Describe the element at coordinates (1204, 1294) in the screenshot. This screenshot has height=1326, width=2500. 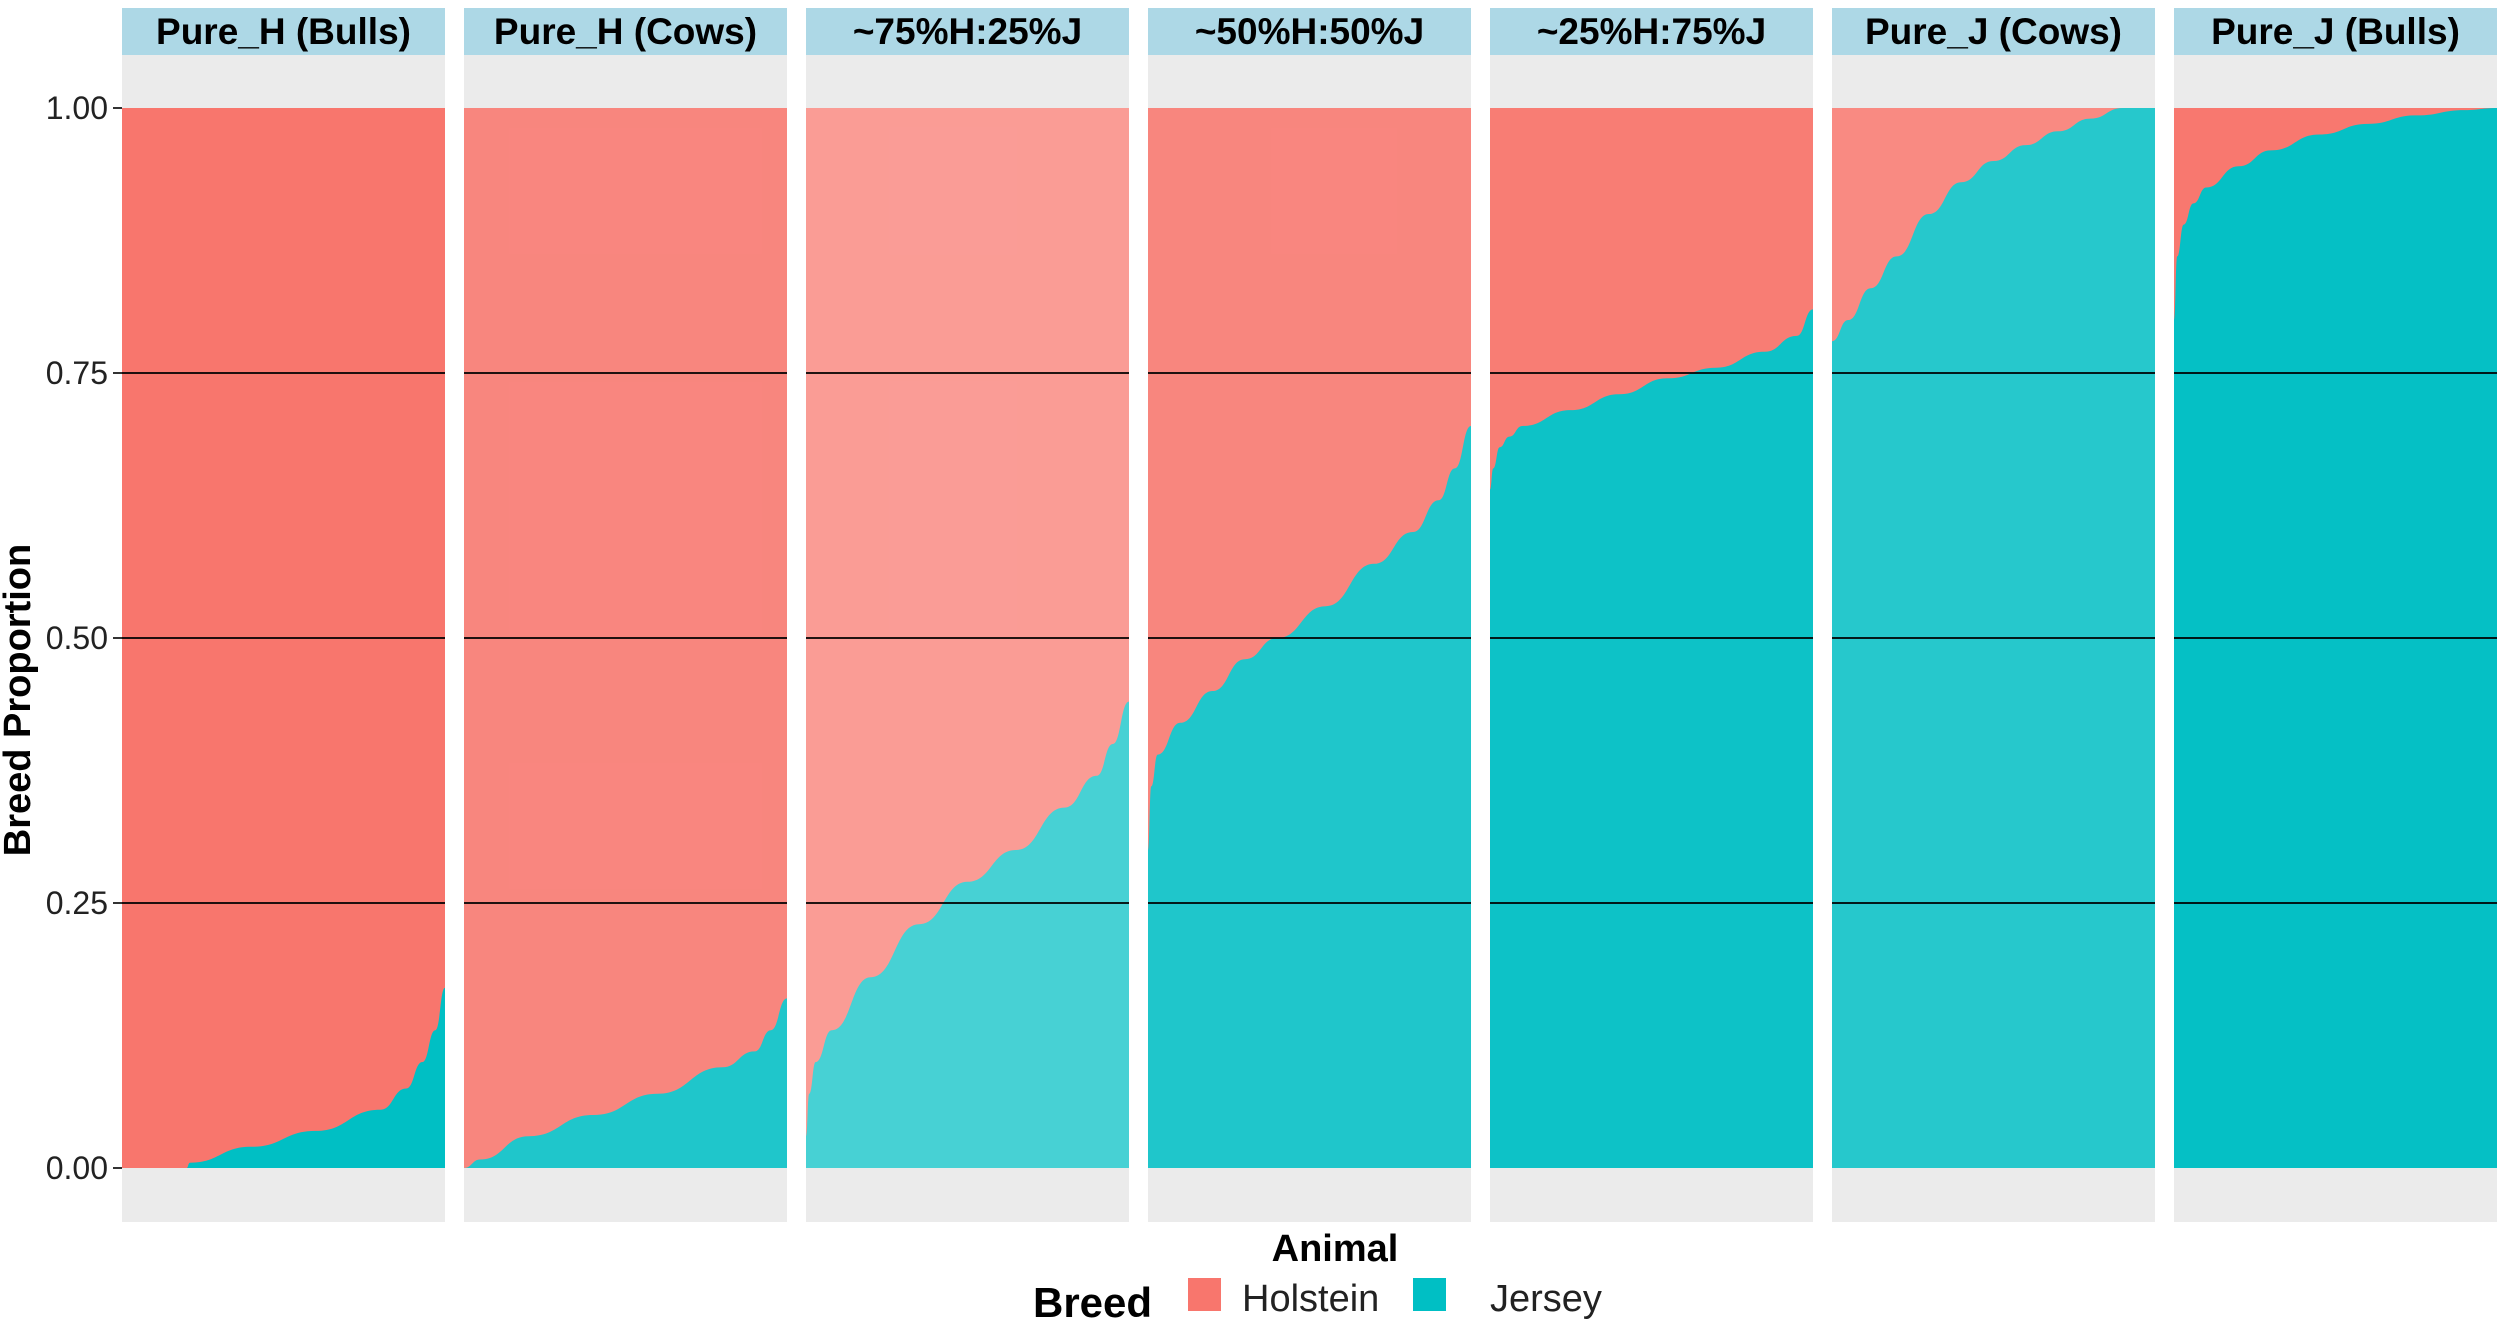
I see `legend-swatch-holstein` at that location.